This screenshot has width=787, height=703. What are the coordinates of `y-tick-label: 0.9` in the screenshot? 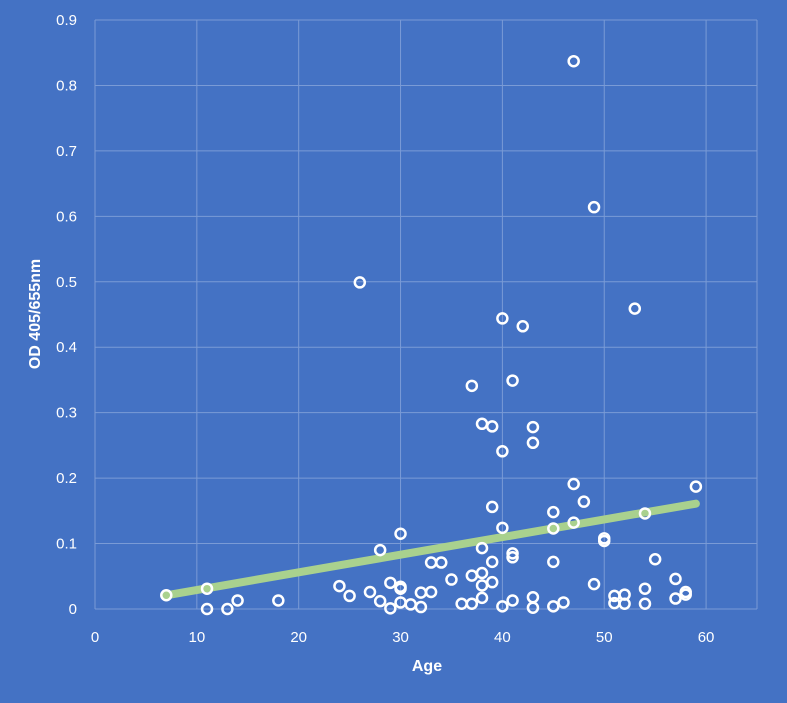 It's located at (66, 20).